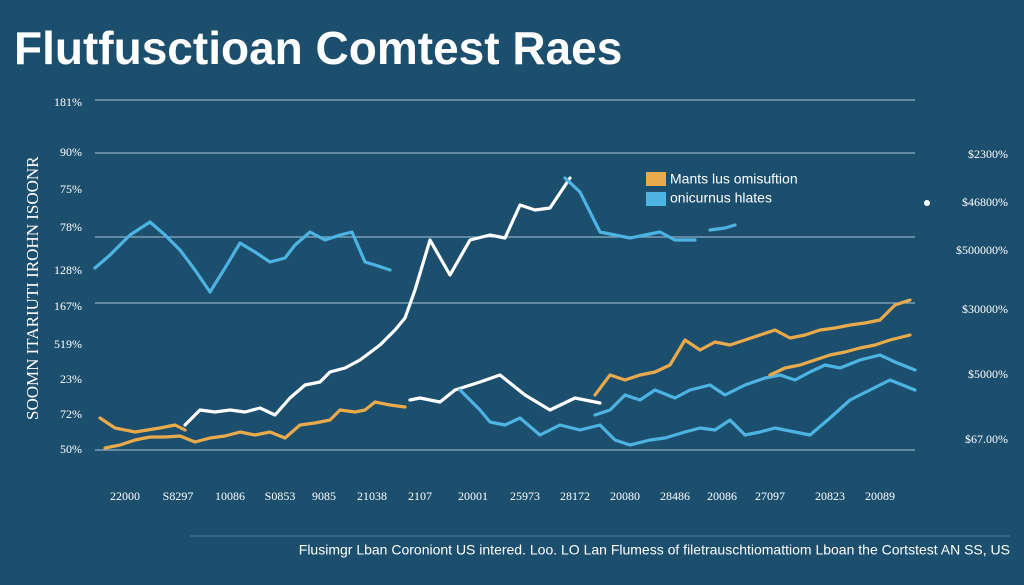  What do you see at coordinates (178, 496) in the screenshot?
I see `x-axis-label: S8297` at bounding box center [178, 496].